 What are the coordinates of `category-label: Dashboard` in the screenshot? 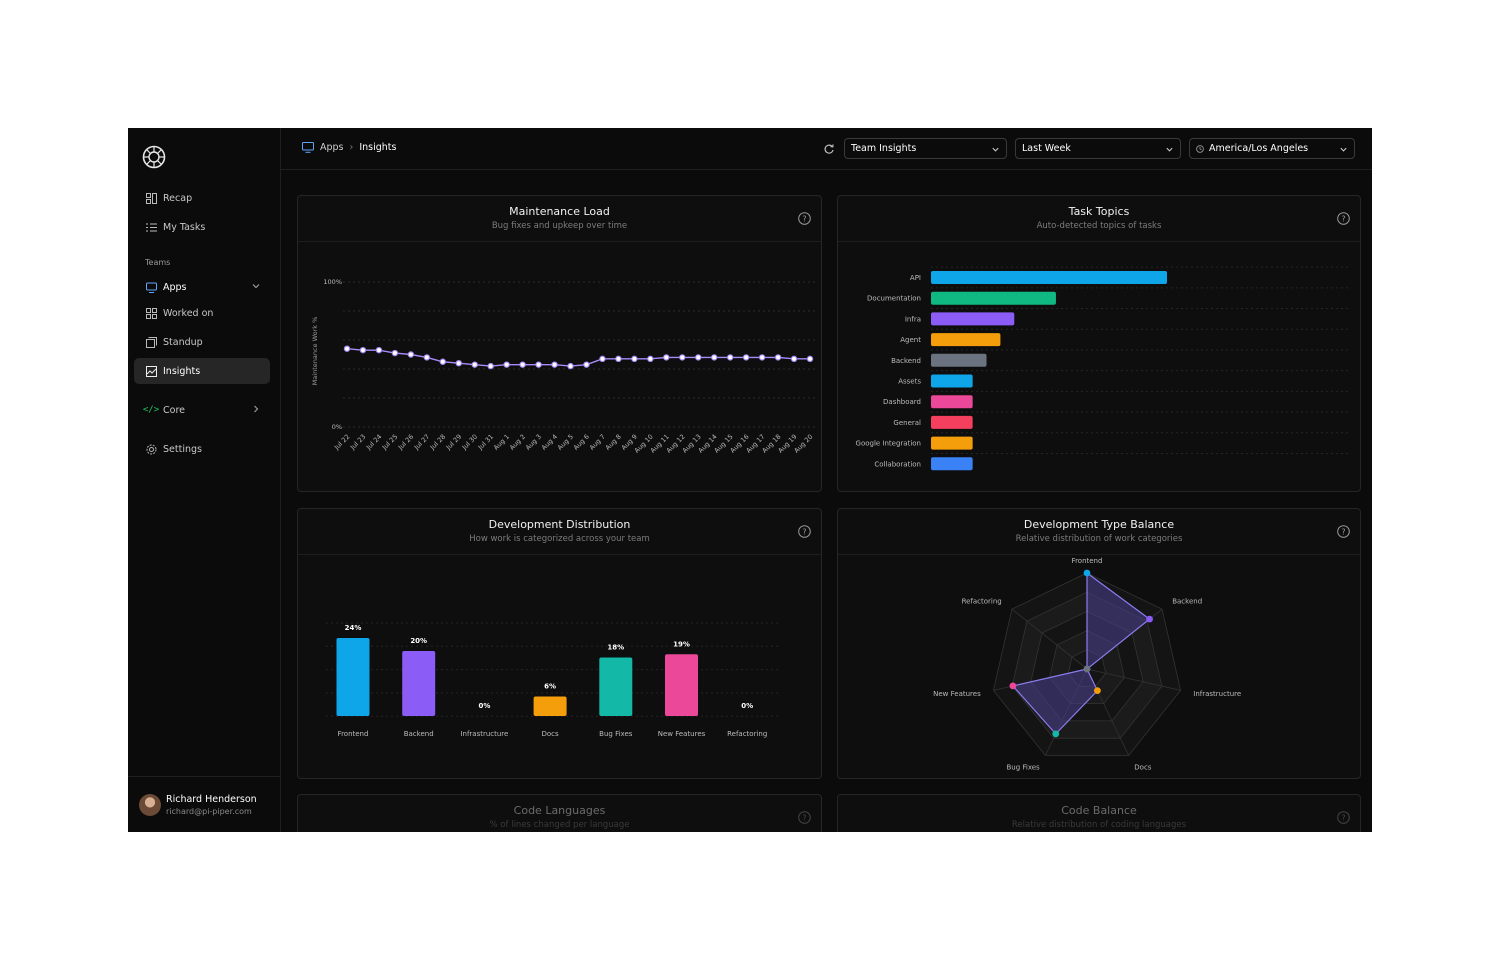 It's located at (902, 402).